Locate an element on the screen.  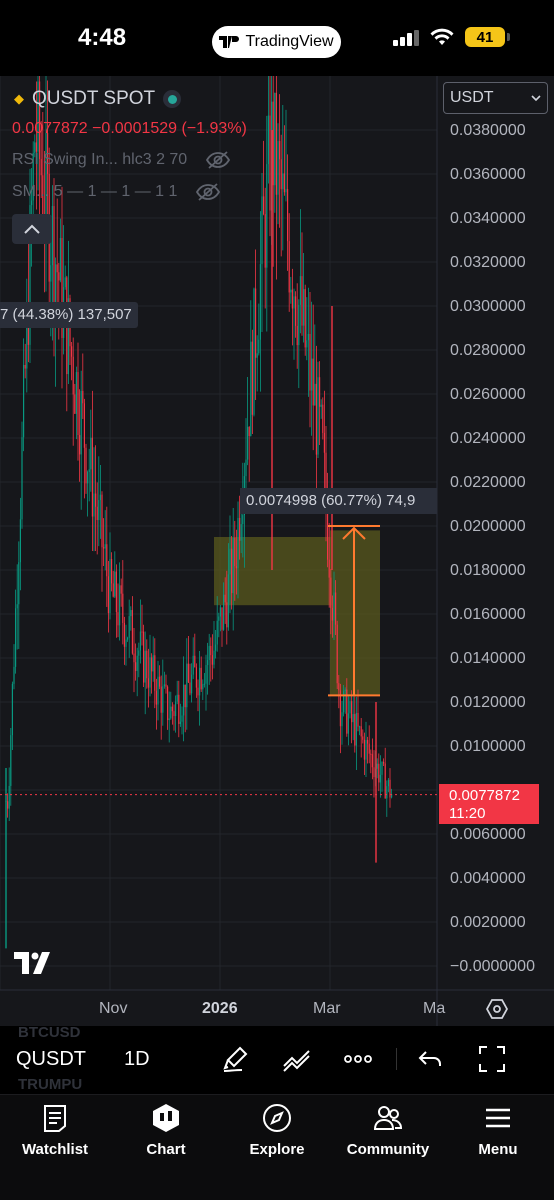
brush-icon is located at coordinates (235, 1059).